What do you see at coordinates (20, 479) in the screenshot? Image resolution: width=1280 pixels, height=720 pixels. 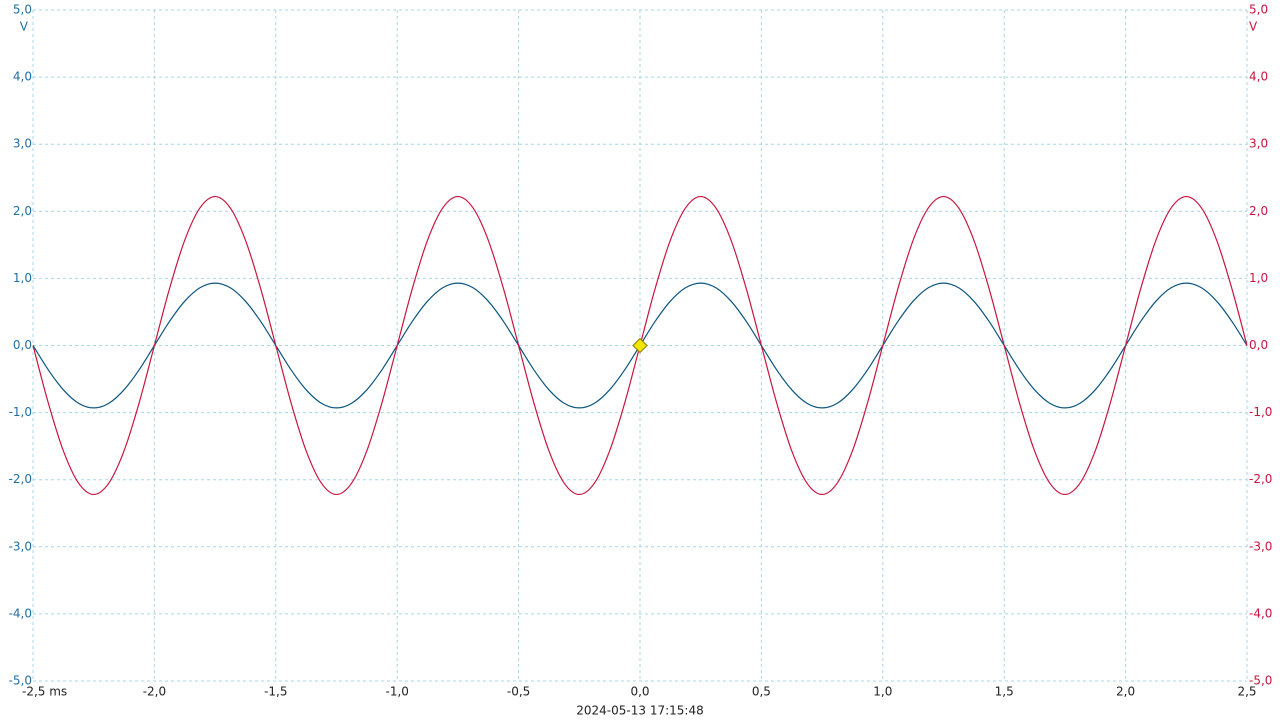 I see `y-tick-label: -2,0` at bounding box center [20, 479].